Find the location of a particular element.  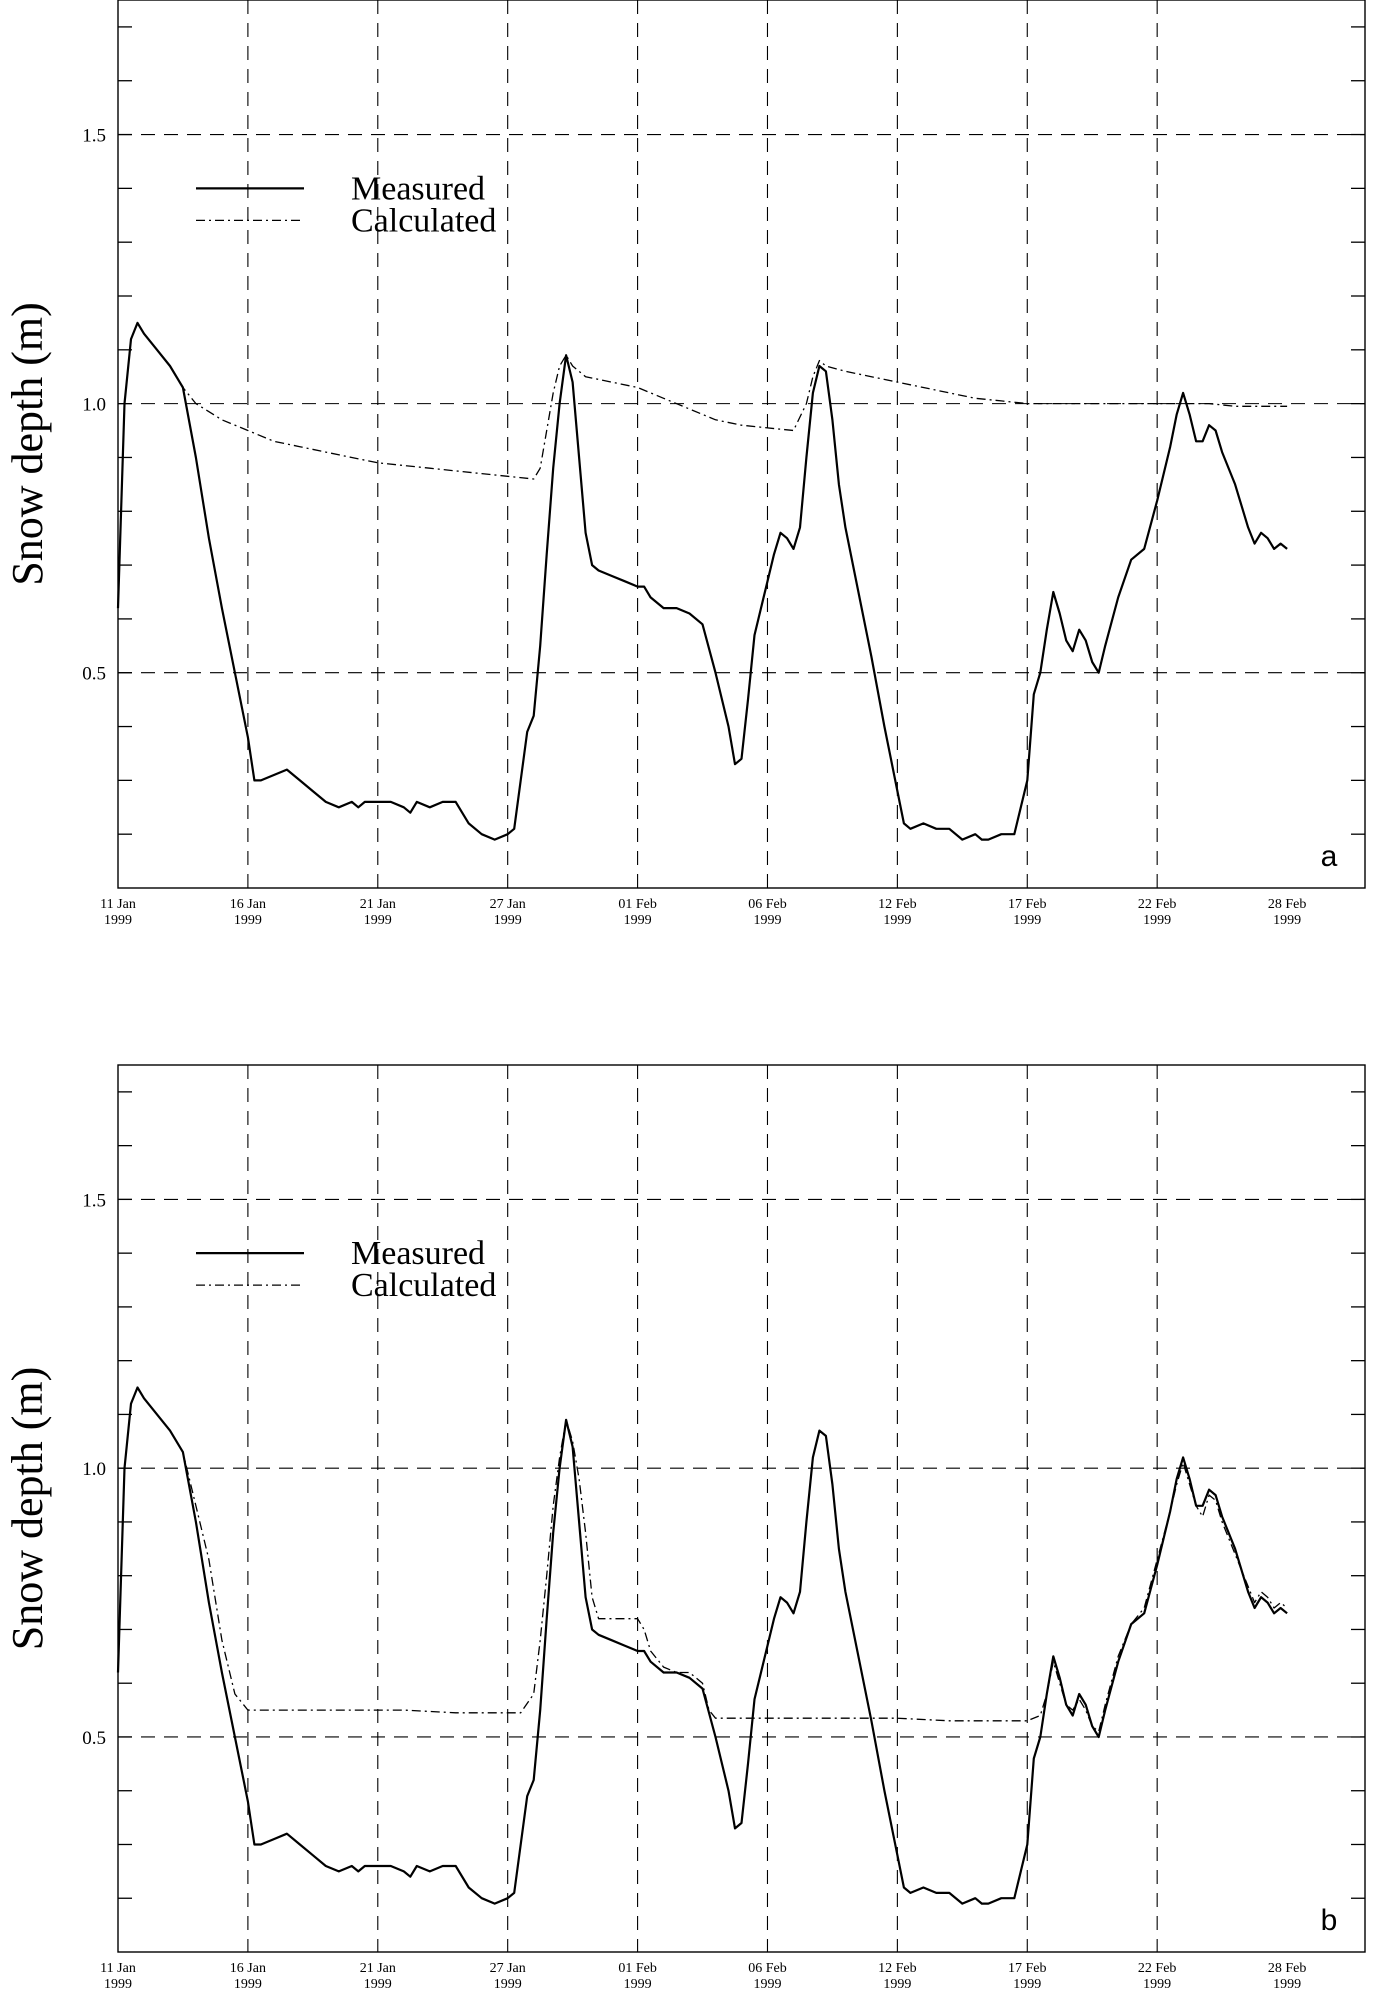

panel-letter: a is located at coordinates (1329, 856).